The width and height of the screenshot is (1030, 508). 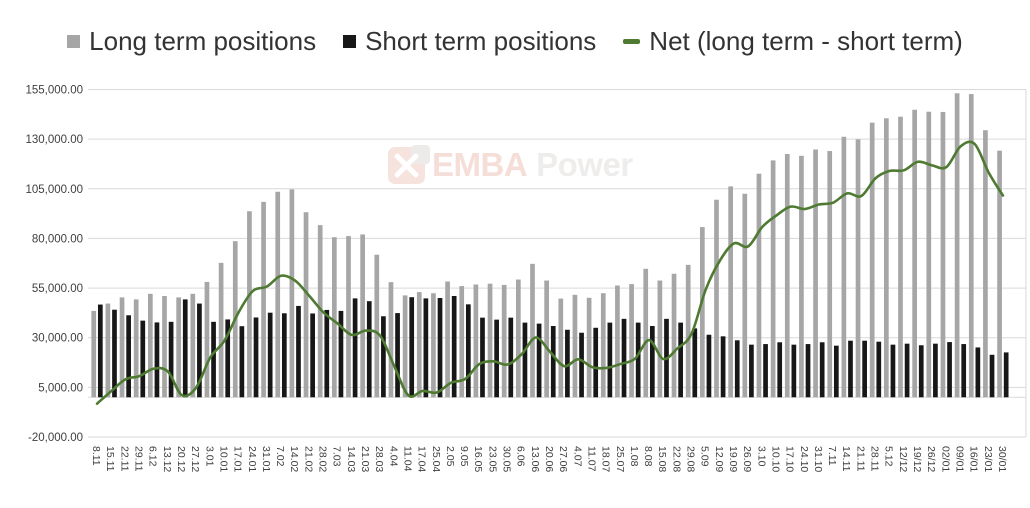 I want to click on svg-text: 27.06, so click(x=563, y=459).